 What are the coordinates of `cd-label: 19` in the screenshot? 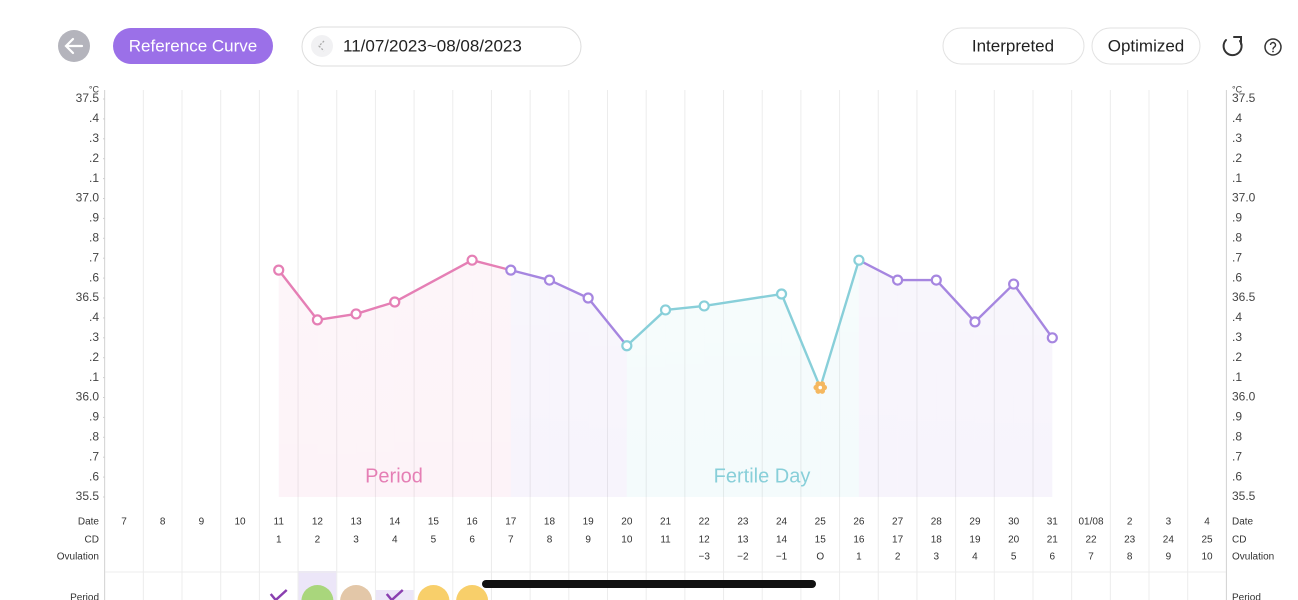 It's located at (975, 540).